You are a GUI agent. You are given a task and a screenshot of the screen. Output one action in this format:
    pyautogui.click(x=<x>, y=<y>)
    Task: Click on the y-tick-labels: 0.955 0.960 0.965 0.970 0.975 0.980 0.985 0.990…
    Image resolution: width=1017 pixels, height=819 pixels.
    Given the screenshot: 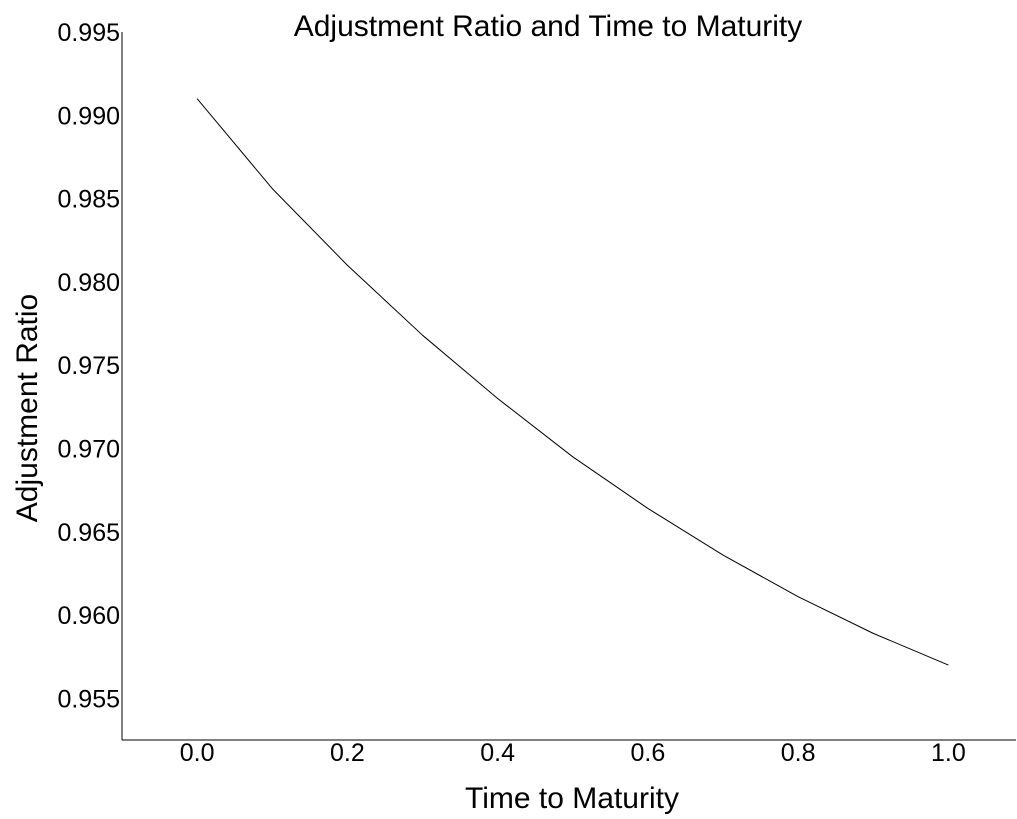 What is the action you would take?
    pyautogui.click(x=88, y=366)
    